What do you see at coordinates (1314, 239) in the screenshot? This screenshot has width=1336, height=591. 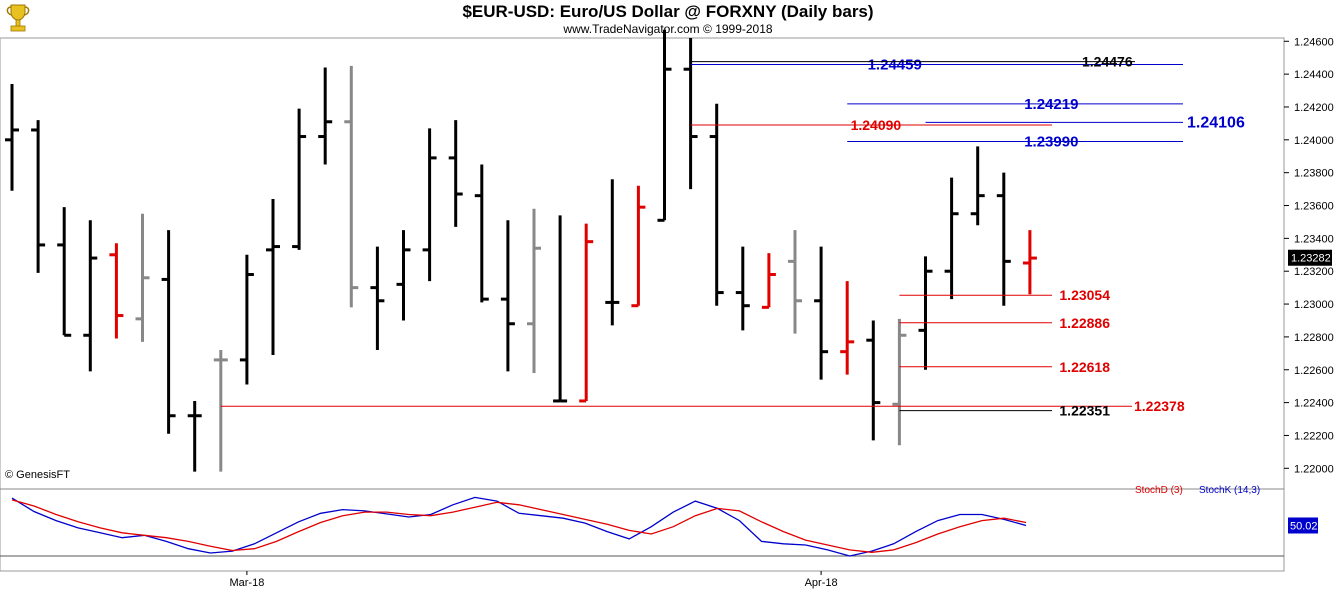 I see `y-tick-label: 1.23400` at bounding box center [1314, 239].